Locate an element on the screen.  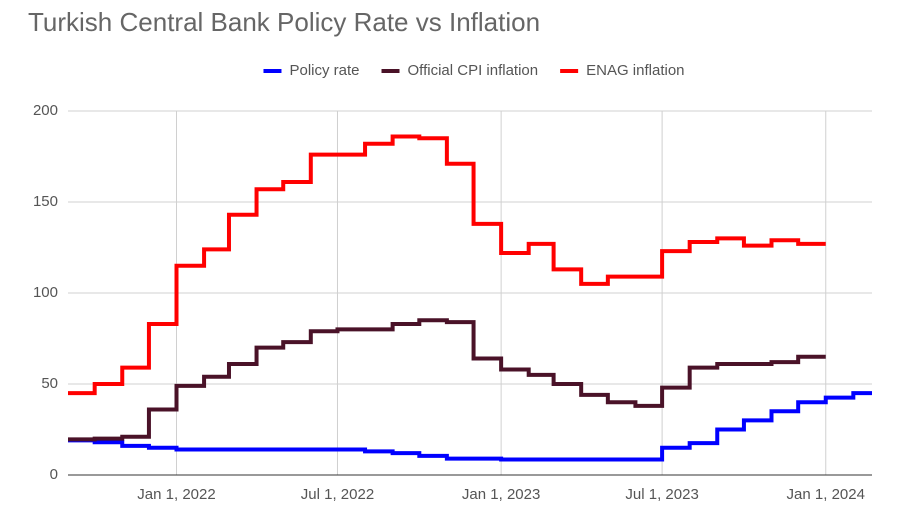
x-tick-label: Jan 1, 2023 is located at coordinates (501, 494).